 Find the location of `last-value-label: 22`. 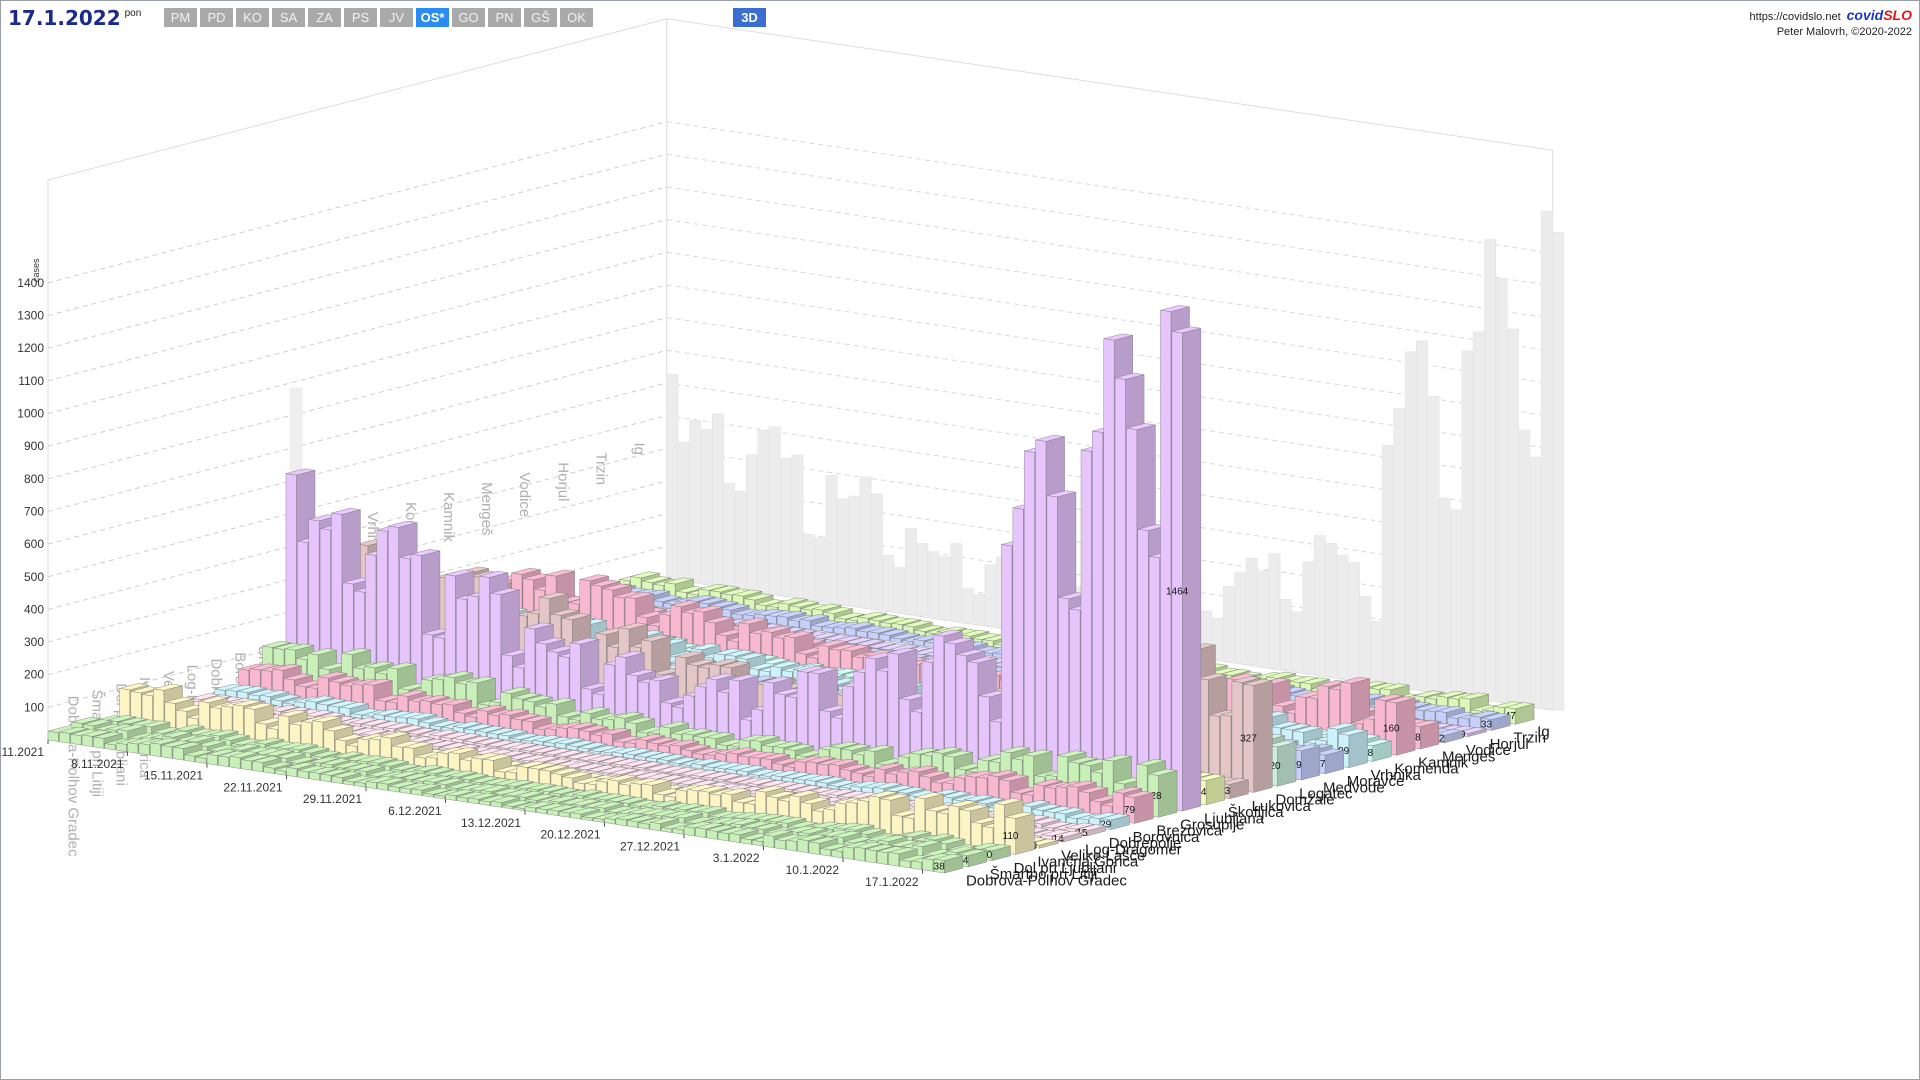

last-value-label: 22 is located at coordinates (1439, 739).